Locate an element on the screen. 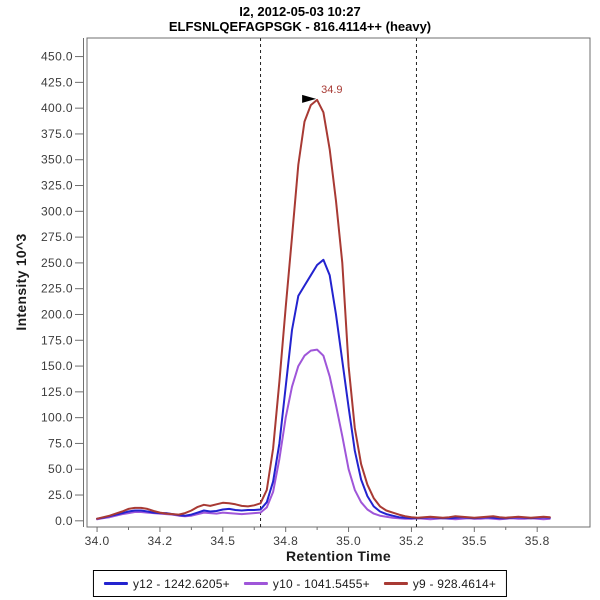 The height and width of the screenshot is (600, 600). y-tick-label: 250.0 is located at coordinates (57, 263).